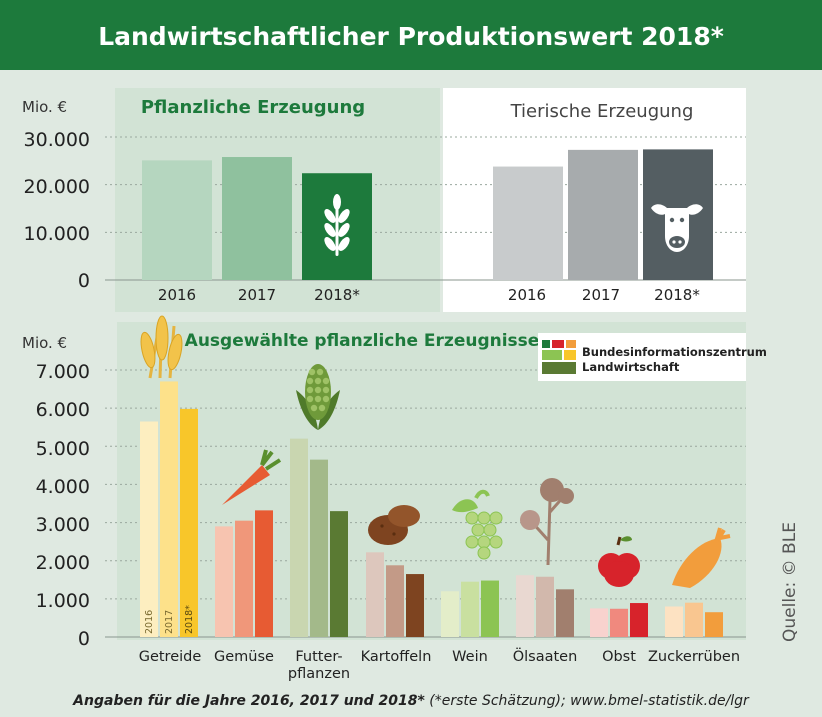 Image resolution: width=822 pixels, height=717 pixels. What do you see at coordinates (57, 187) in the screenshot?
I see `y-tick-20000: 20.000` at bounding box center [57, 187].